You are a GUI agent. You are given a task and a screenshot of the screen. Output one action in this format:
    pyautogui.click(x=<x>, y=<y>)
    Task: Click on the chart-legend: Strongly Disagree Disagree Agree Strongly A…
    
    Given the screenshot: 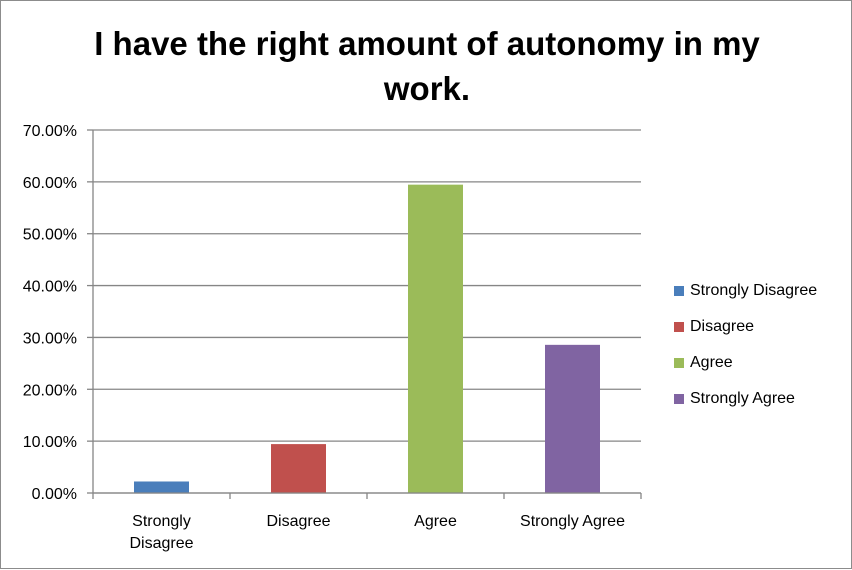 What is the action you would take?
    pyautogui.click(x=745, y=345)
    